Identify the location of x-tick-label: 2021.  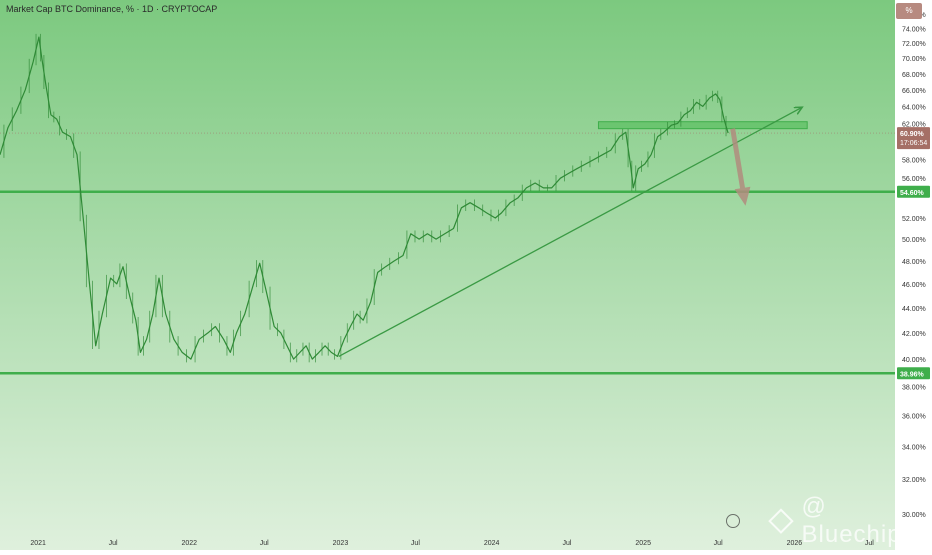
(38, 543).